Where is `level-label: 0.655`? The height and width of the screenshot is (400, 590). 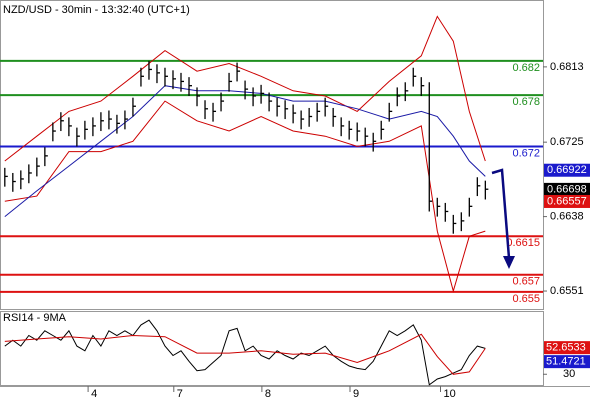 level-label: 0.655 is located at coordinates (526, 299).